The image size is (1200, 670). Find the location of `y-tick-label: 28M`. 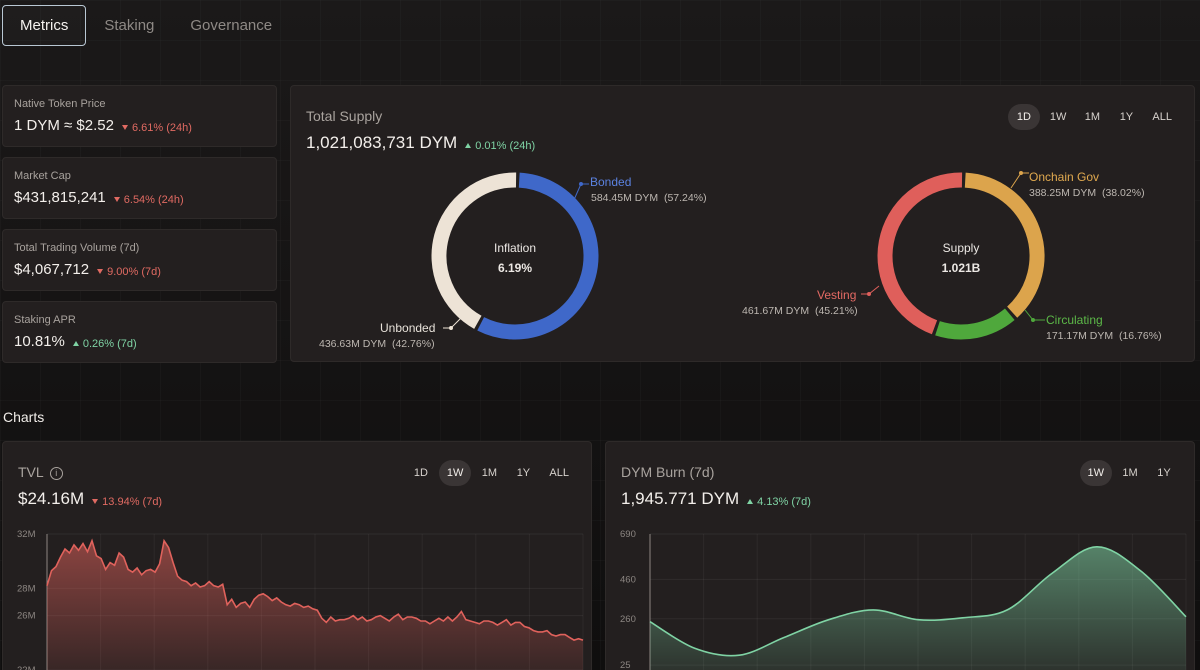

y-tick-label: 28M is located at coordinates (26, 588).